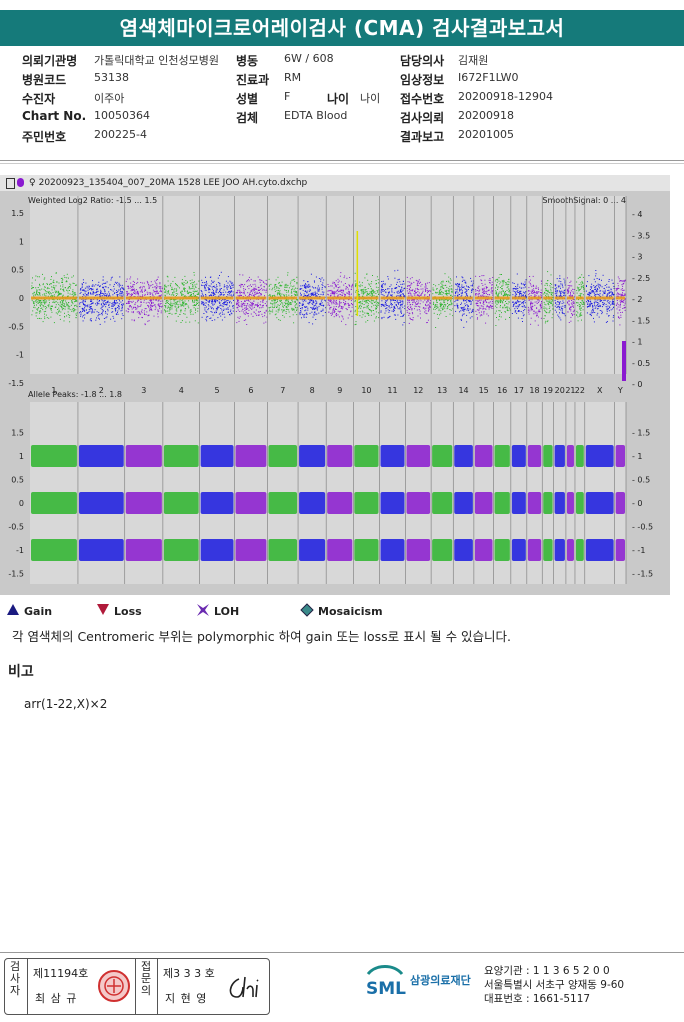 The height and width of the screenshot is (1022, 684). What do you see at coordinates (283, 503) in the screenshot?
I see `chromosome-7-allele` at bounding box center [283, 503].